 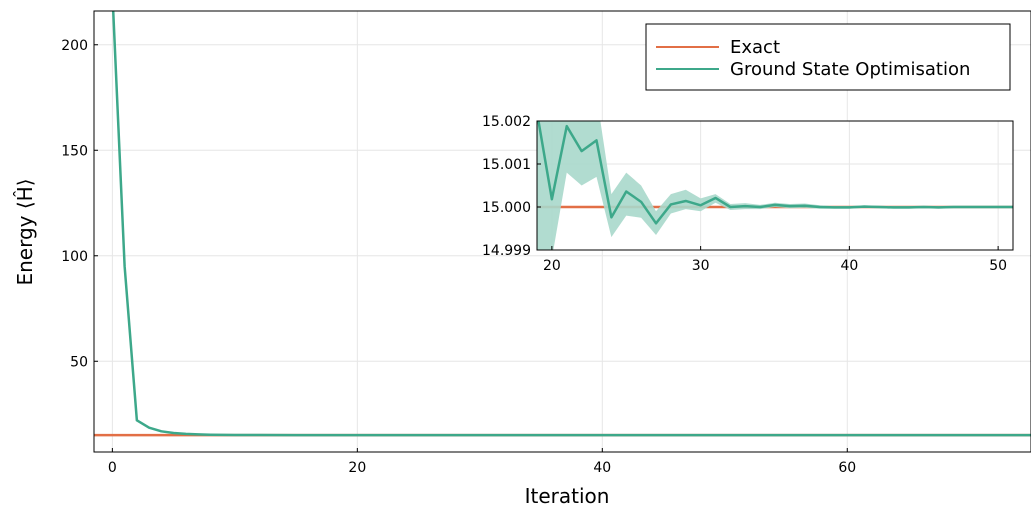 What do you see at coordinates (79, 362) in the screenshot?
I see `main-y-tick-label: 50` at bounding box center [79, 362].